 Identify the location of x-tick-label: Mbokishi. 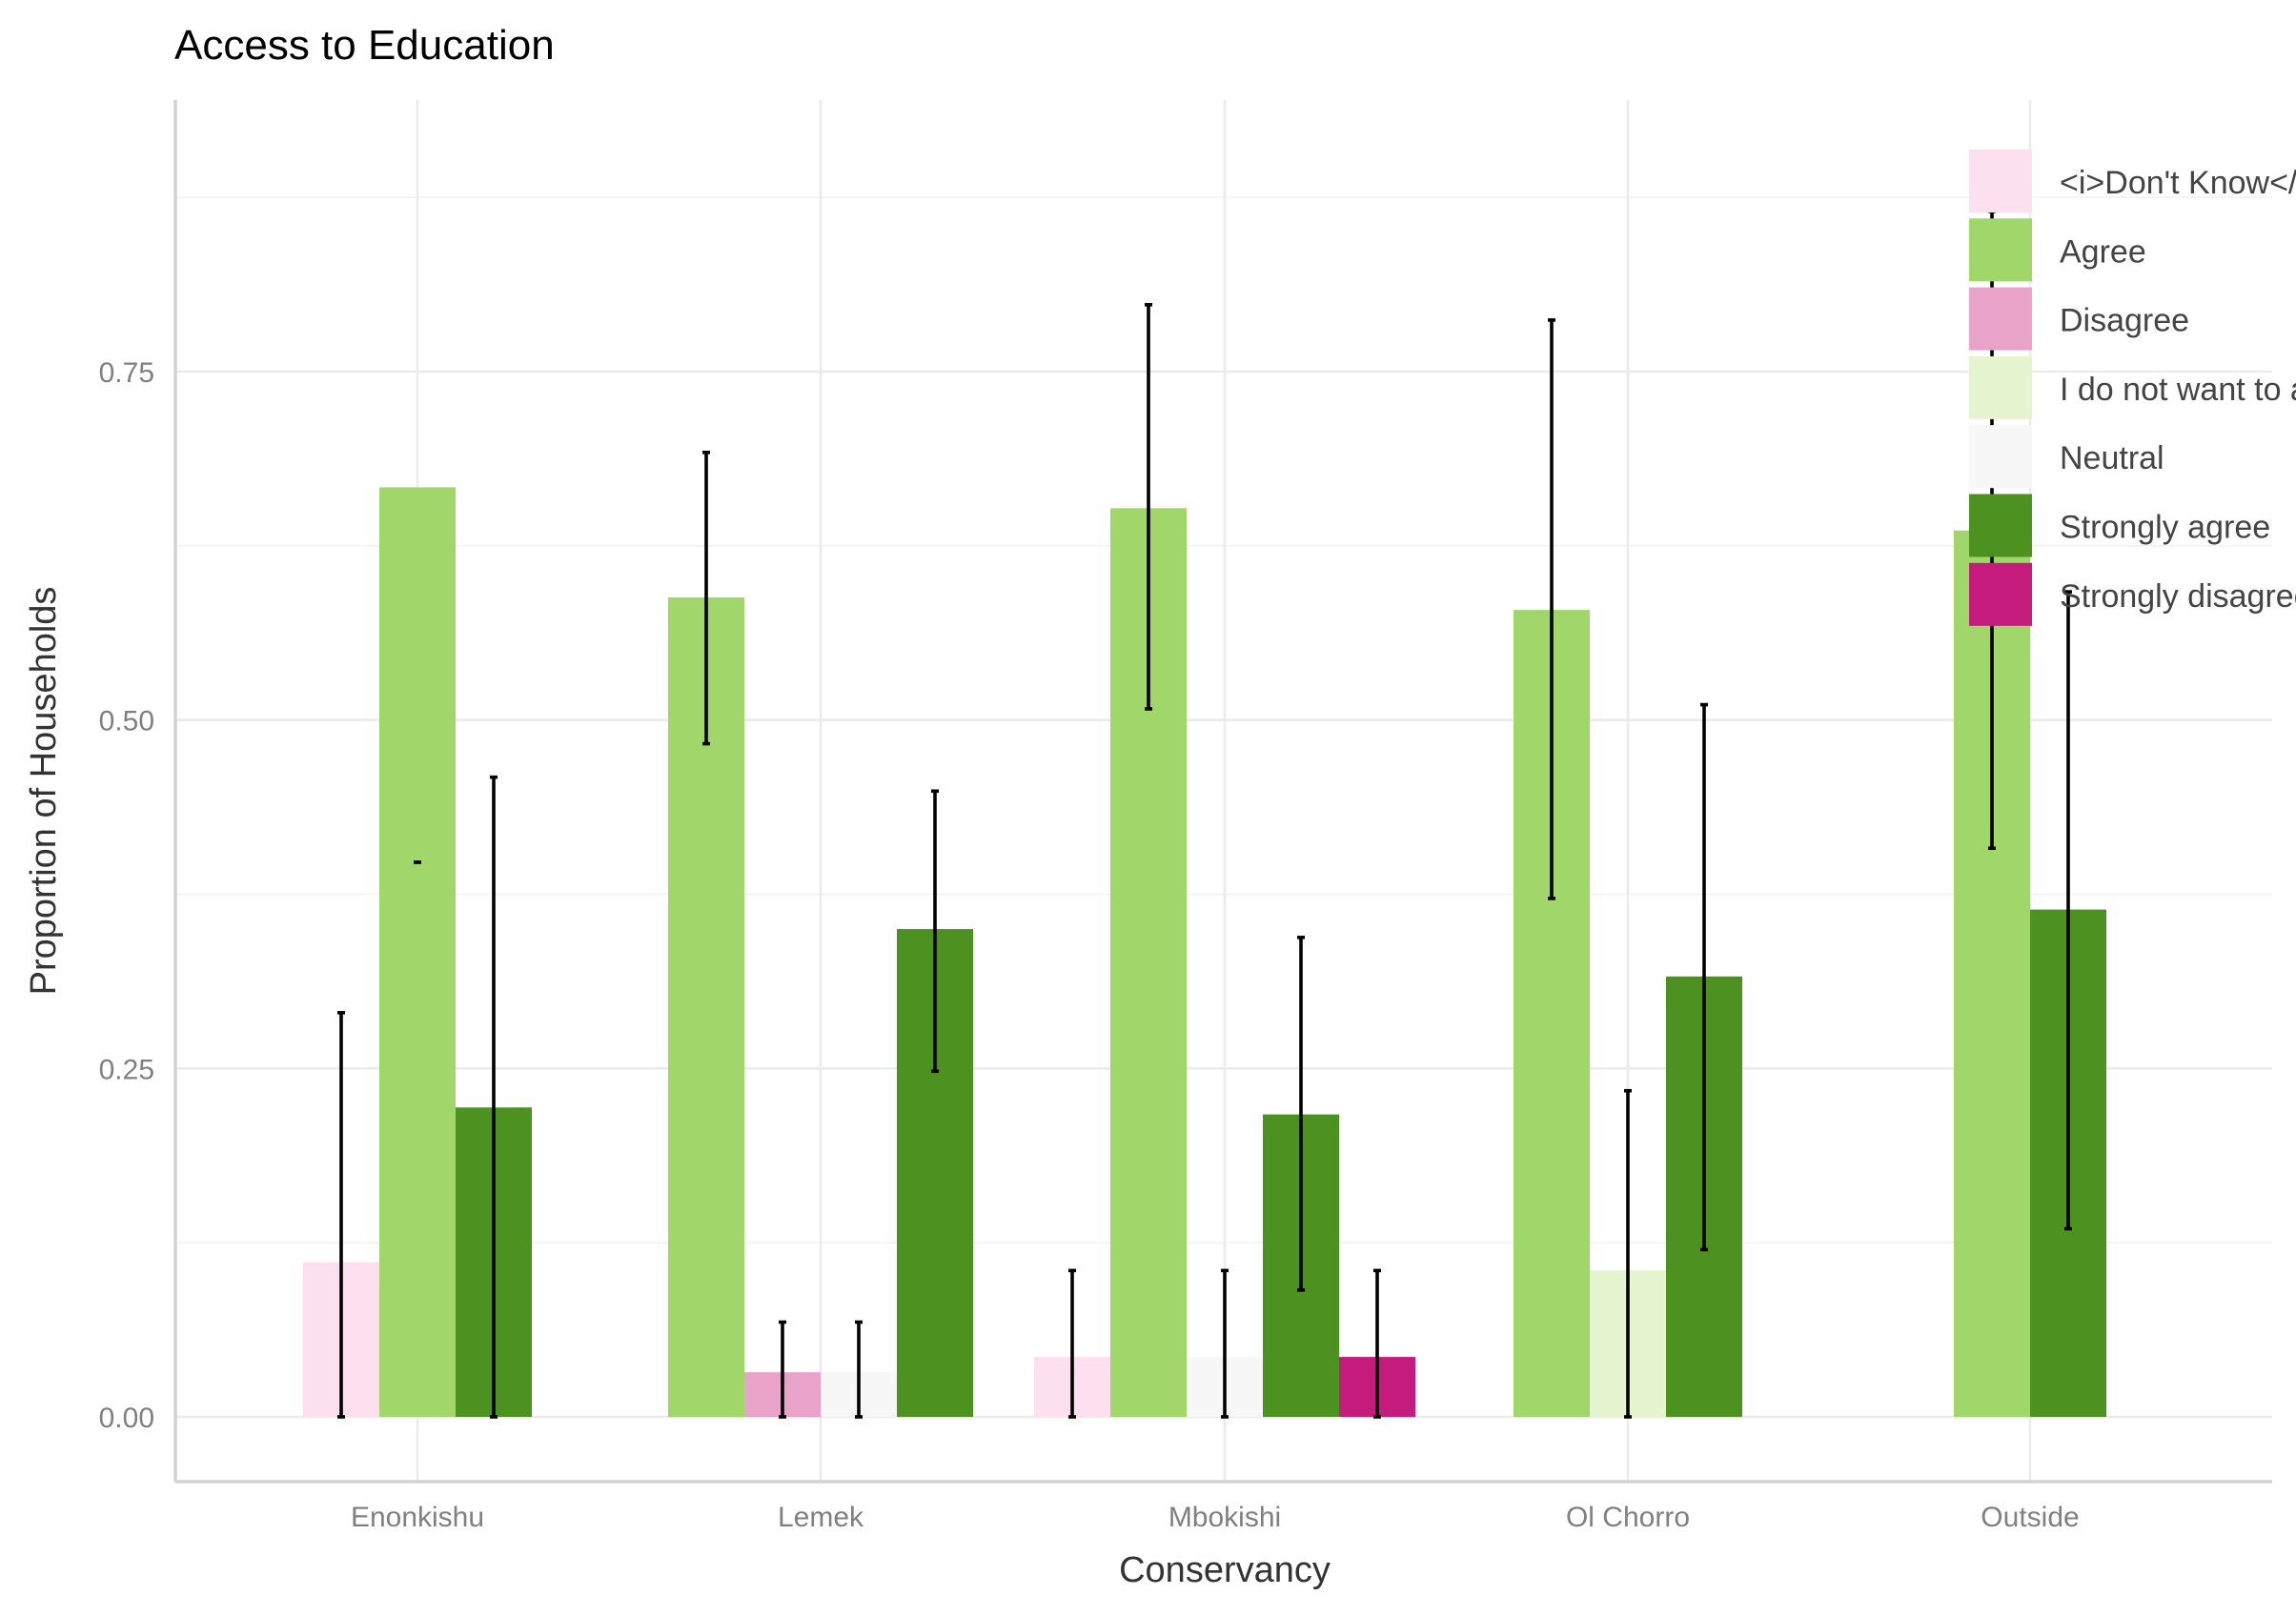
(1224, 1517).